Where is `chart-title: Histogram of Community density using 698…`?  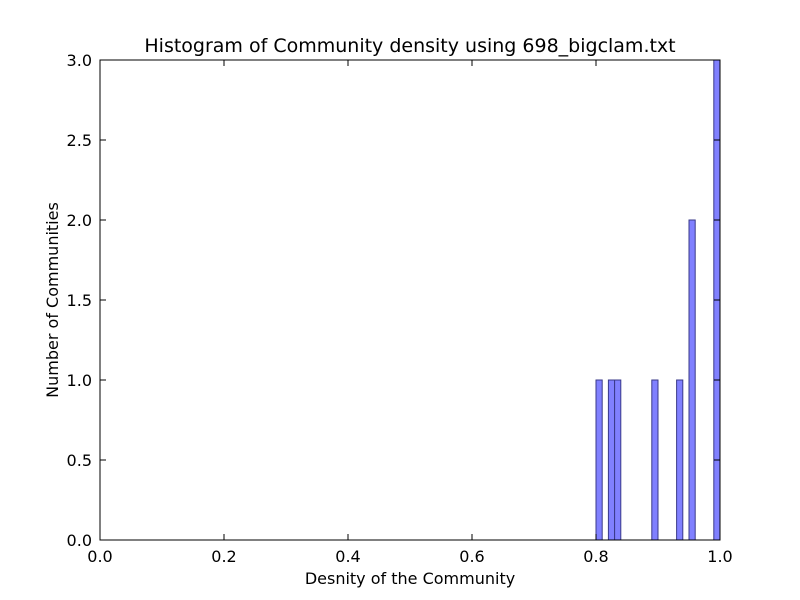 chart-title: Histogram of Community density using 698… is located at coordinates (409, 46).